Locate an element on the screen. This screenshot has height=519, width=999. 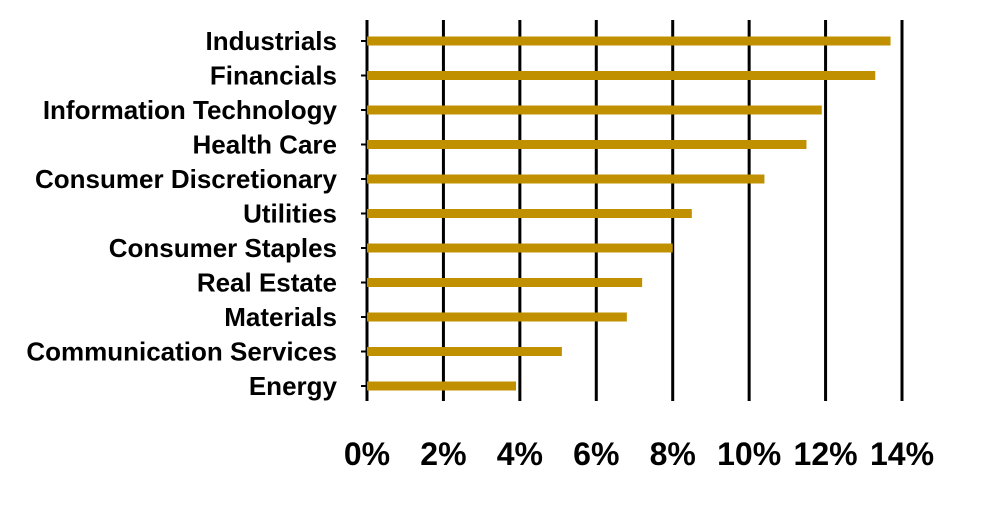
category-label: Consumer Discretionary is located at coordinates (186, 179).